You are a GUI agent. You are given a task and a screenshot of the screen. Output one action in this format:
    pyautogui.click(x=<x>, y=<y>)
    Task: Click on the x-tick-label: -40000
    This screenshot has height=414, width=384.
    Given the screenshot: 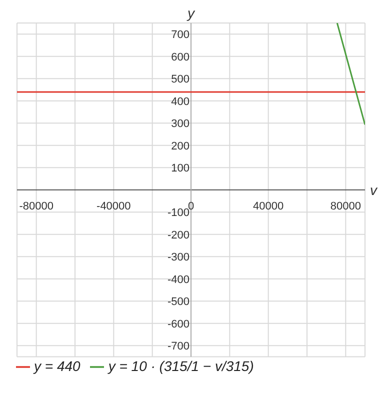 What is the action you would take?
    pyautogui.click(x=113, y=206)
    